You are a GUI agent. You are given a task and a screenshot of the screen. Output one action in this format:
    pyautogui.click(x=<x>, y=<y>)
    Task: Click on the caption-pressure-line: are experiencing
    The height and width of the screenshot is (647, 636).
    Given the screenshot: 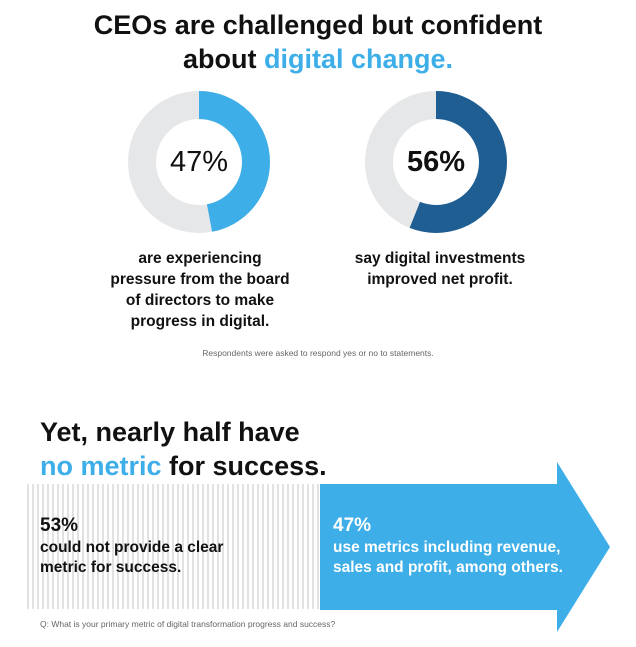 What is the action you would take?
    pyautogui.click(x=200, y=258)
    